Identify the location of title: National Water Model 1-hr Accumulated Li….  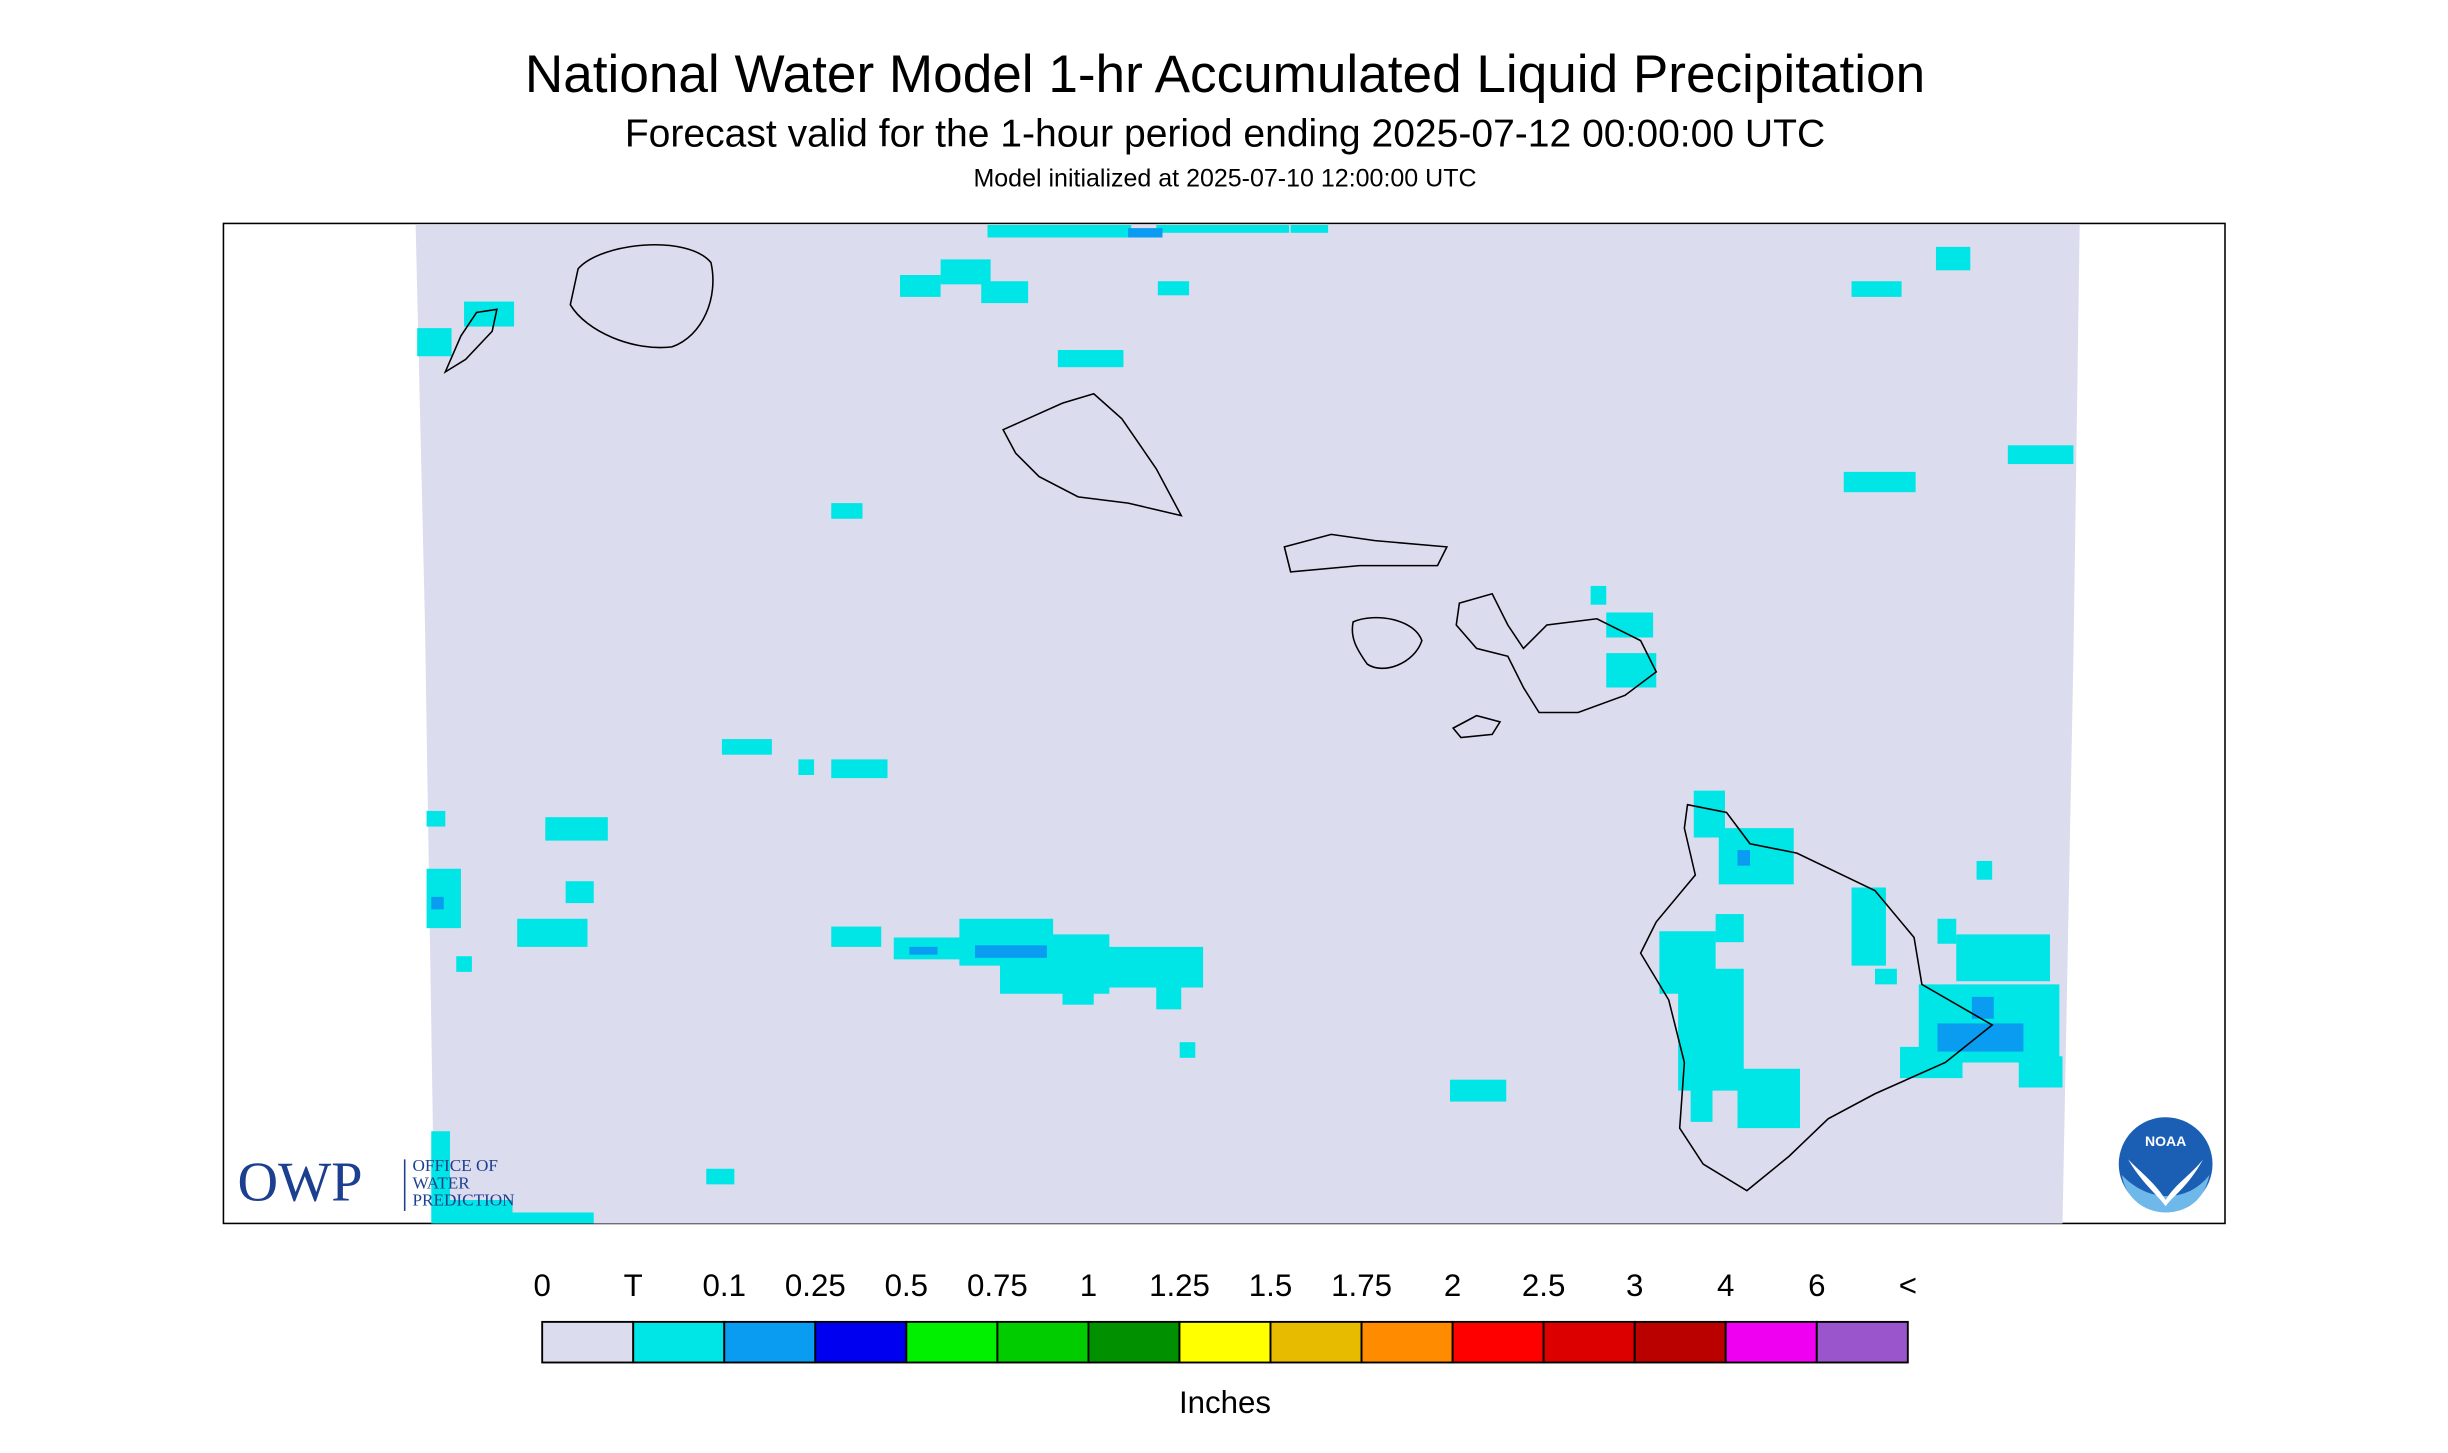
(1225, 74).